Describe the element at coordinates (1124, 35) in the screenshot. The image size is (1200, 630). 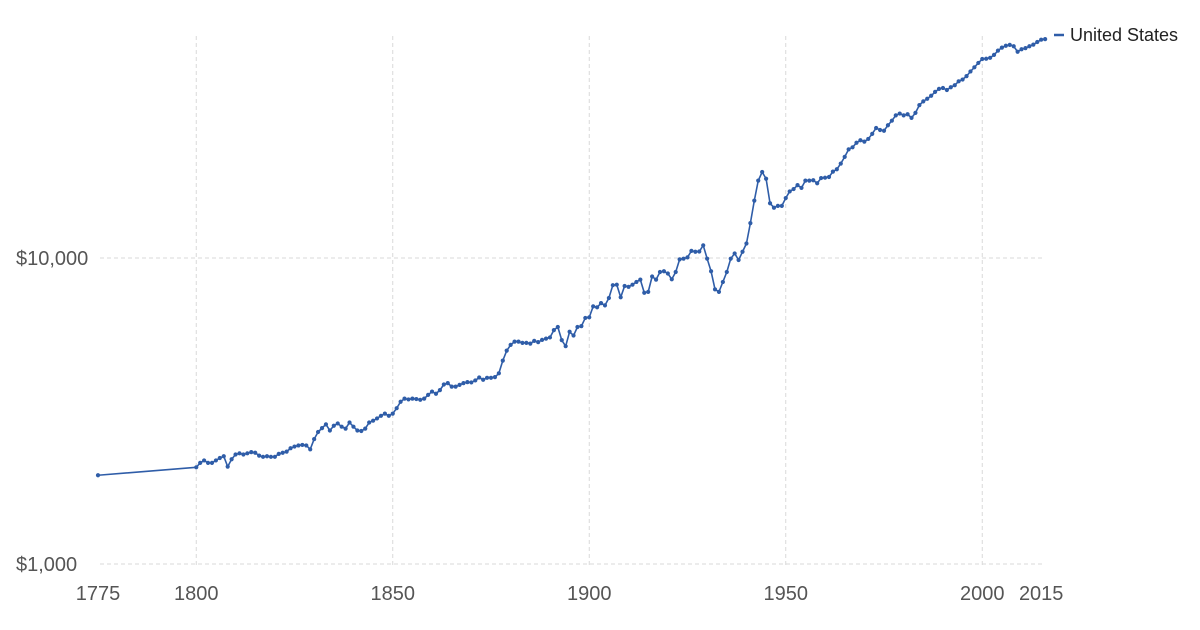
I see `legend-label-united-states: United States` at that location.